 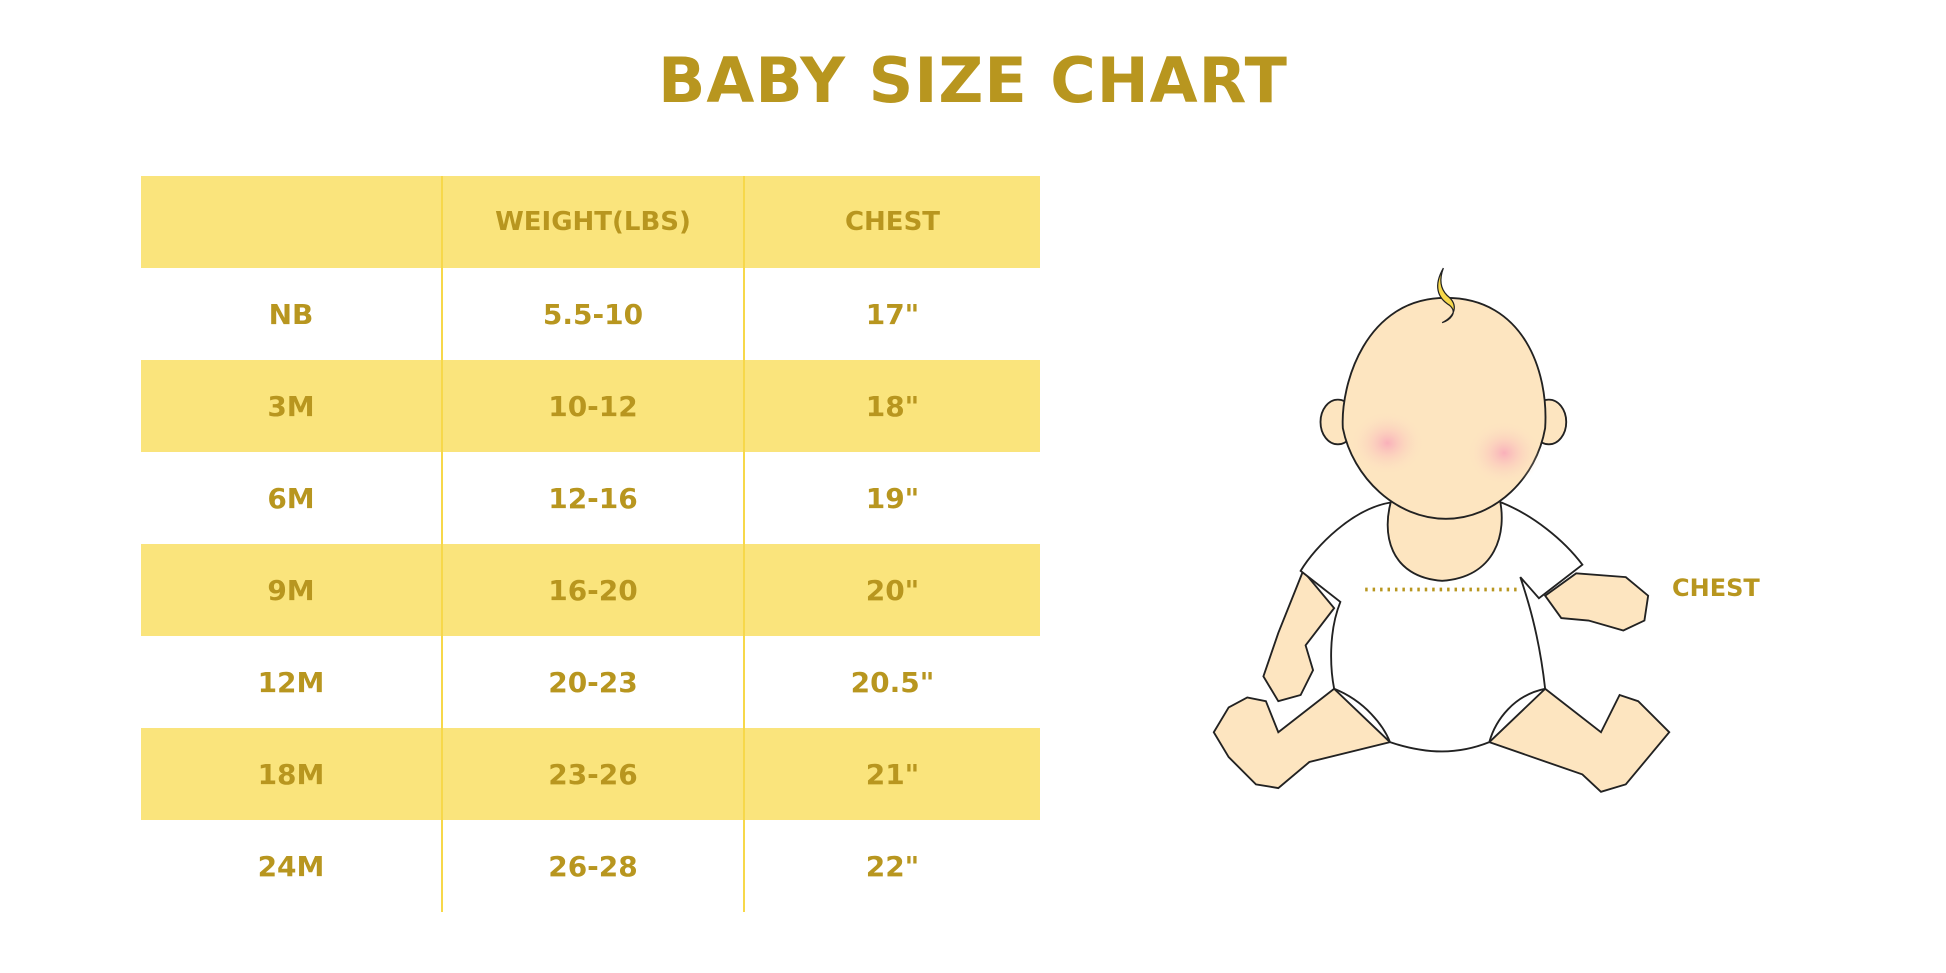 I want to click on right-arm, so click(x=1596, y=602).